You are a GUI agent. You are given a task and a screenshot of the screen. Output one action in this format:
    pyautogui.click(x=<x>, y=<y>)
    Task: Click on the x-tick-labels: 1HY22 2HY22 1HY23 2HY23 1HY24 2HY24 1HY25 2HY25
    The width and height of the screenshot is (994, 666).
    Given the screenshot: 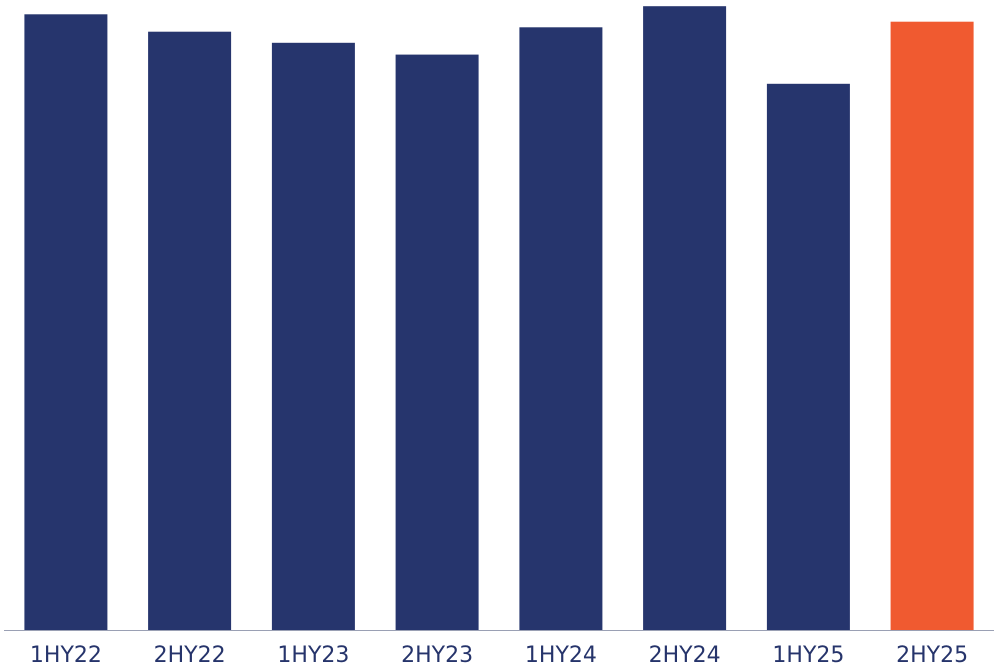 What is the action you would take?
    pyautogui.click(x=499, y=654)
    